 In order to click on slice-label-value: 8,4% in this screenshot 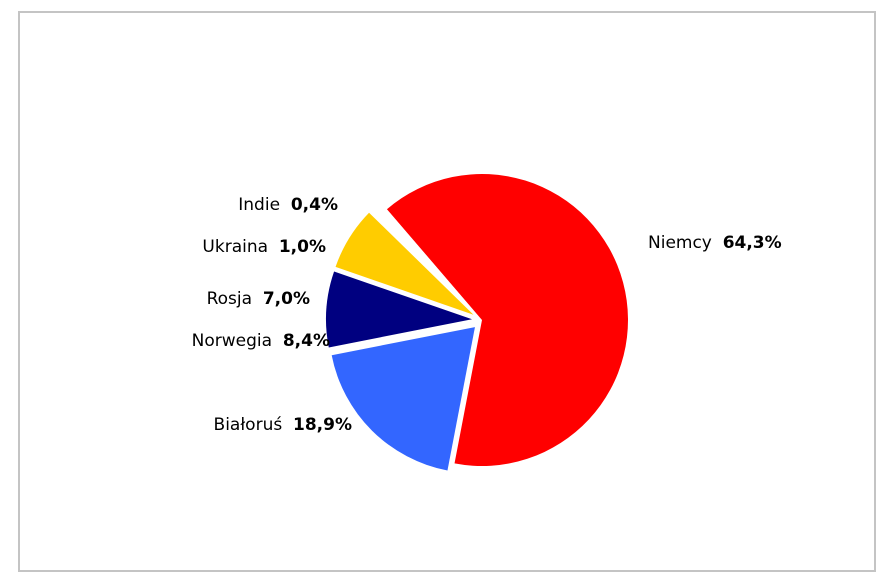, I will do `click(306, 341)`.